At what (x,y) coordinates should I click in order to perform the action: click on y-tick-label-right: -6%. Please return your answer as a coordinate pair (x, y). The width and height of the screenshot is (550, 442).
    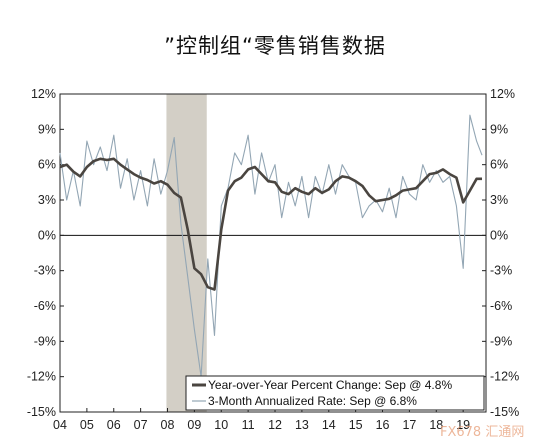
    Looking at the image, I should click on (501, 306).